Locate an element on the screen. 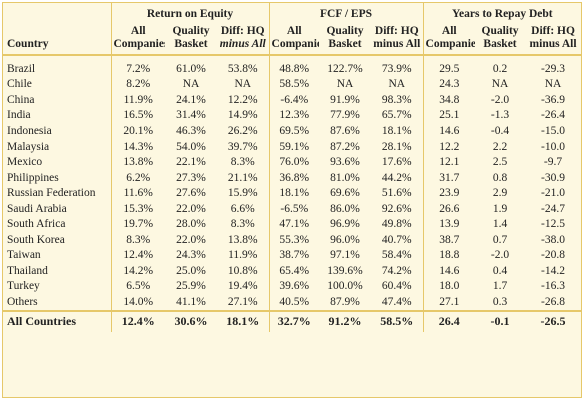  value-cell: -24.7 is located at coordinates (553, 208).